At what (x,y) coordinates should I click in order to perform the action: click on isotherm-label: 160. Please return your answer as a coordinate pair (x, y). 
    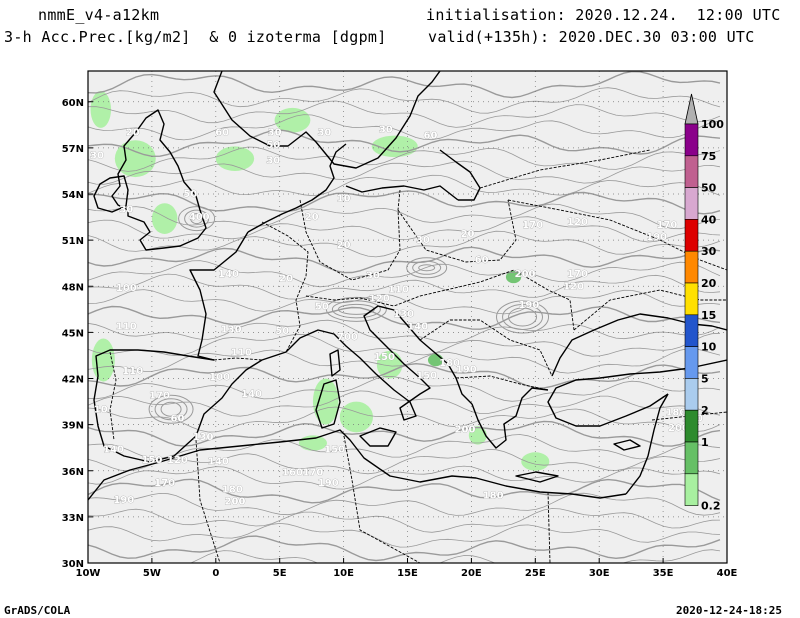
    Looking at the image, I should click on (292, 472).